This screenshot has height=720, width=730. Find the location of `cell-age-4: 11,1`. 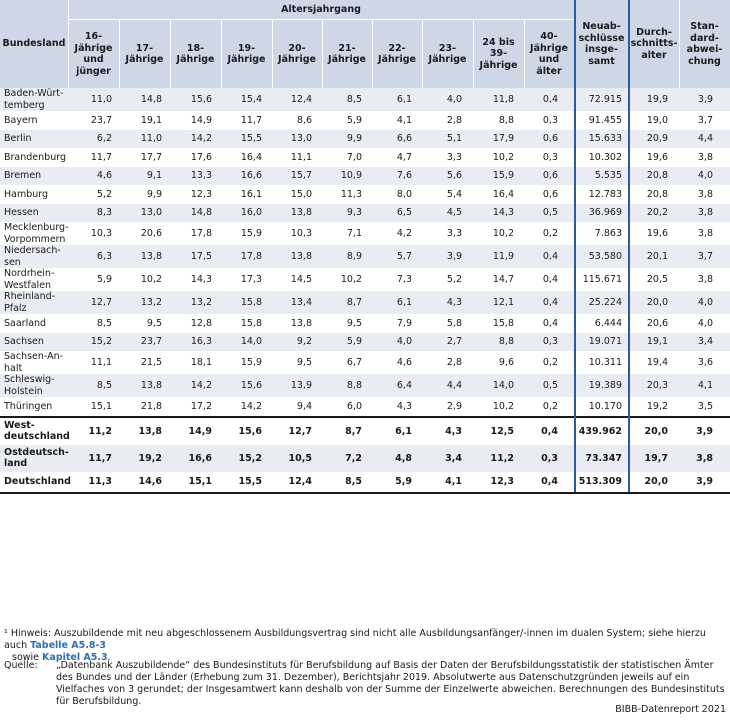

cell-age-4: 11,1 is located at coordinates (301, 157).